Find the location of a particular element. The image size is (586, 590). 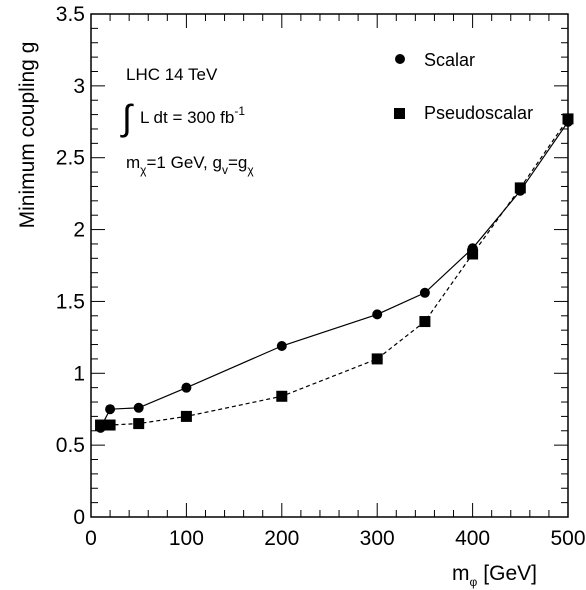

y-tick-label: 0.5 is located at coordinates (70, 445).